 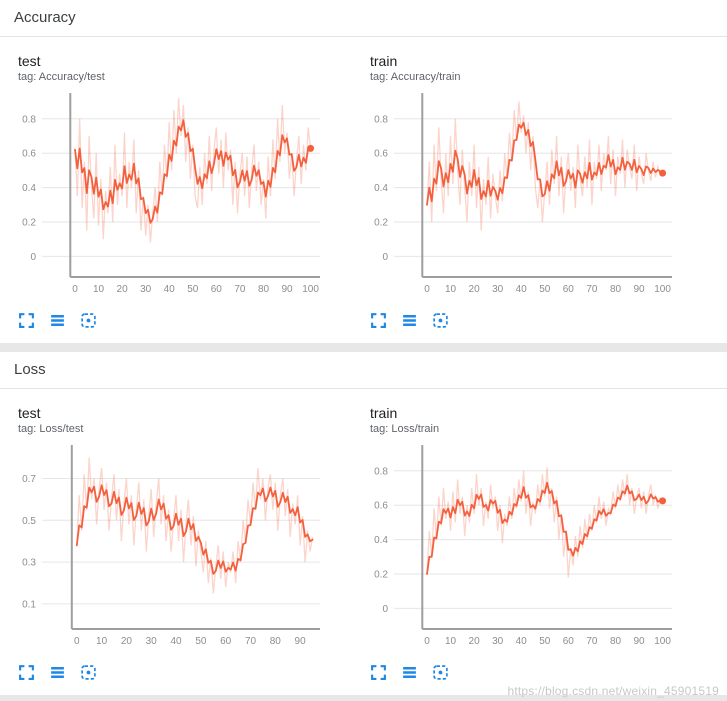 I want to click on line-chart-accuracy-train: 0 0.2 0.4 0.6 0.8 0 10 20 30 40 50 60 70 80 90 100, so click(x=536, y=195).